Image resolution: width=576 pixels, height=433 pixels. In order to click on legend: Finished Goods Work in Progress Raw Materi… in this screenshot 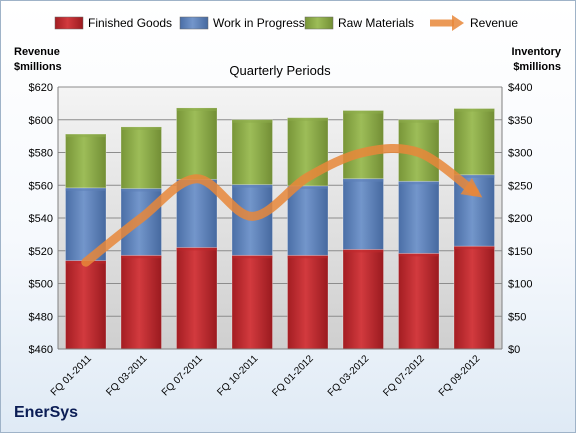, I will do `click(286, 23)`.